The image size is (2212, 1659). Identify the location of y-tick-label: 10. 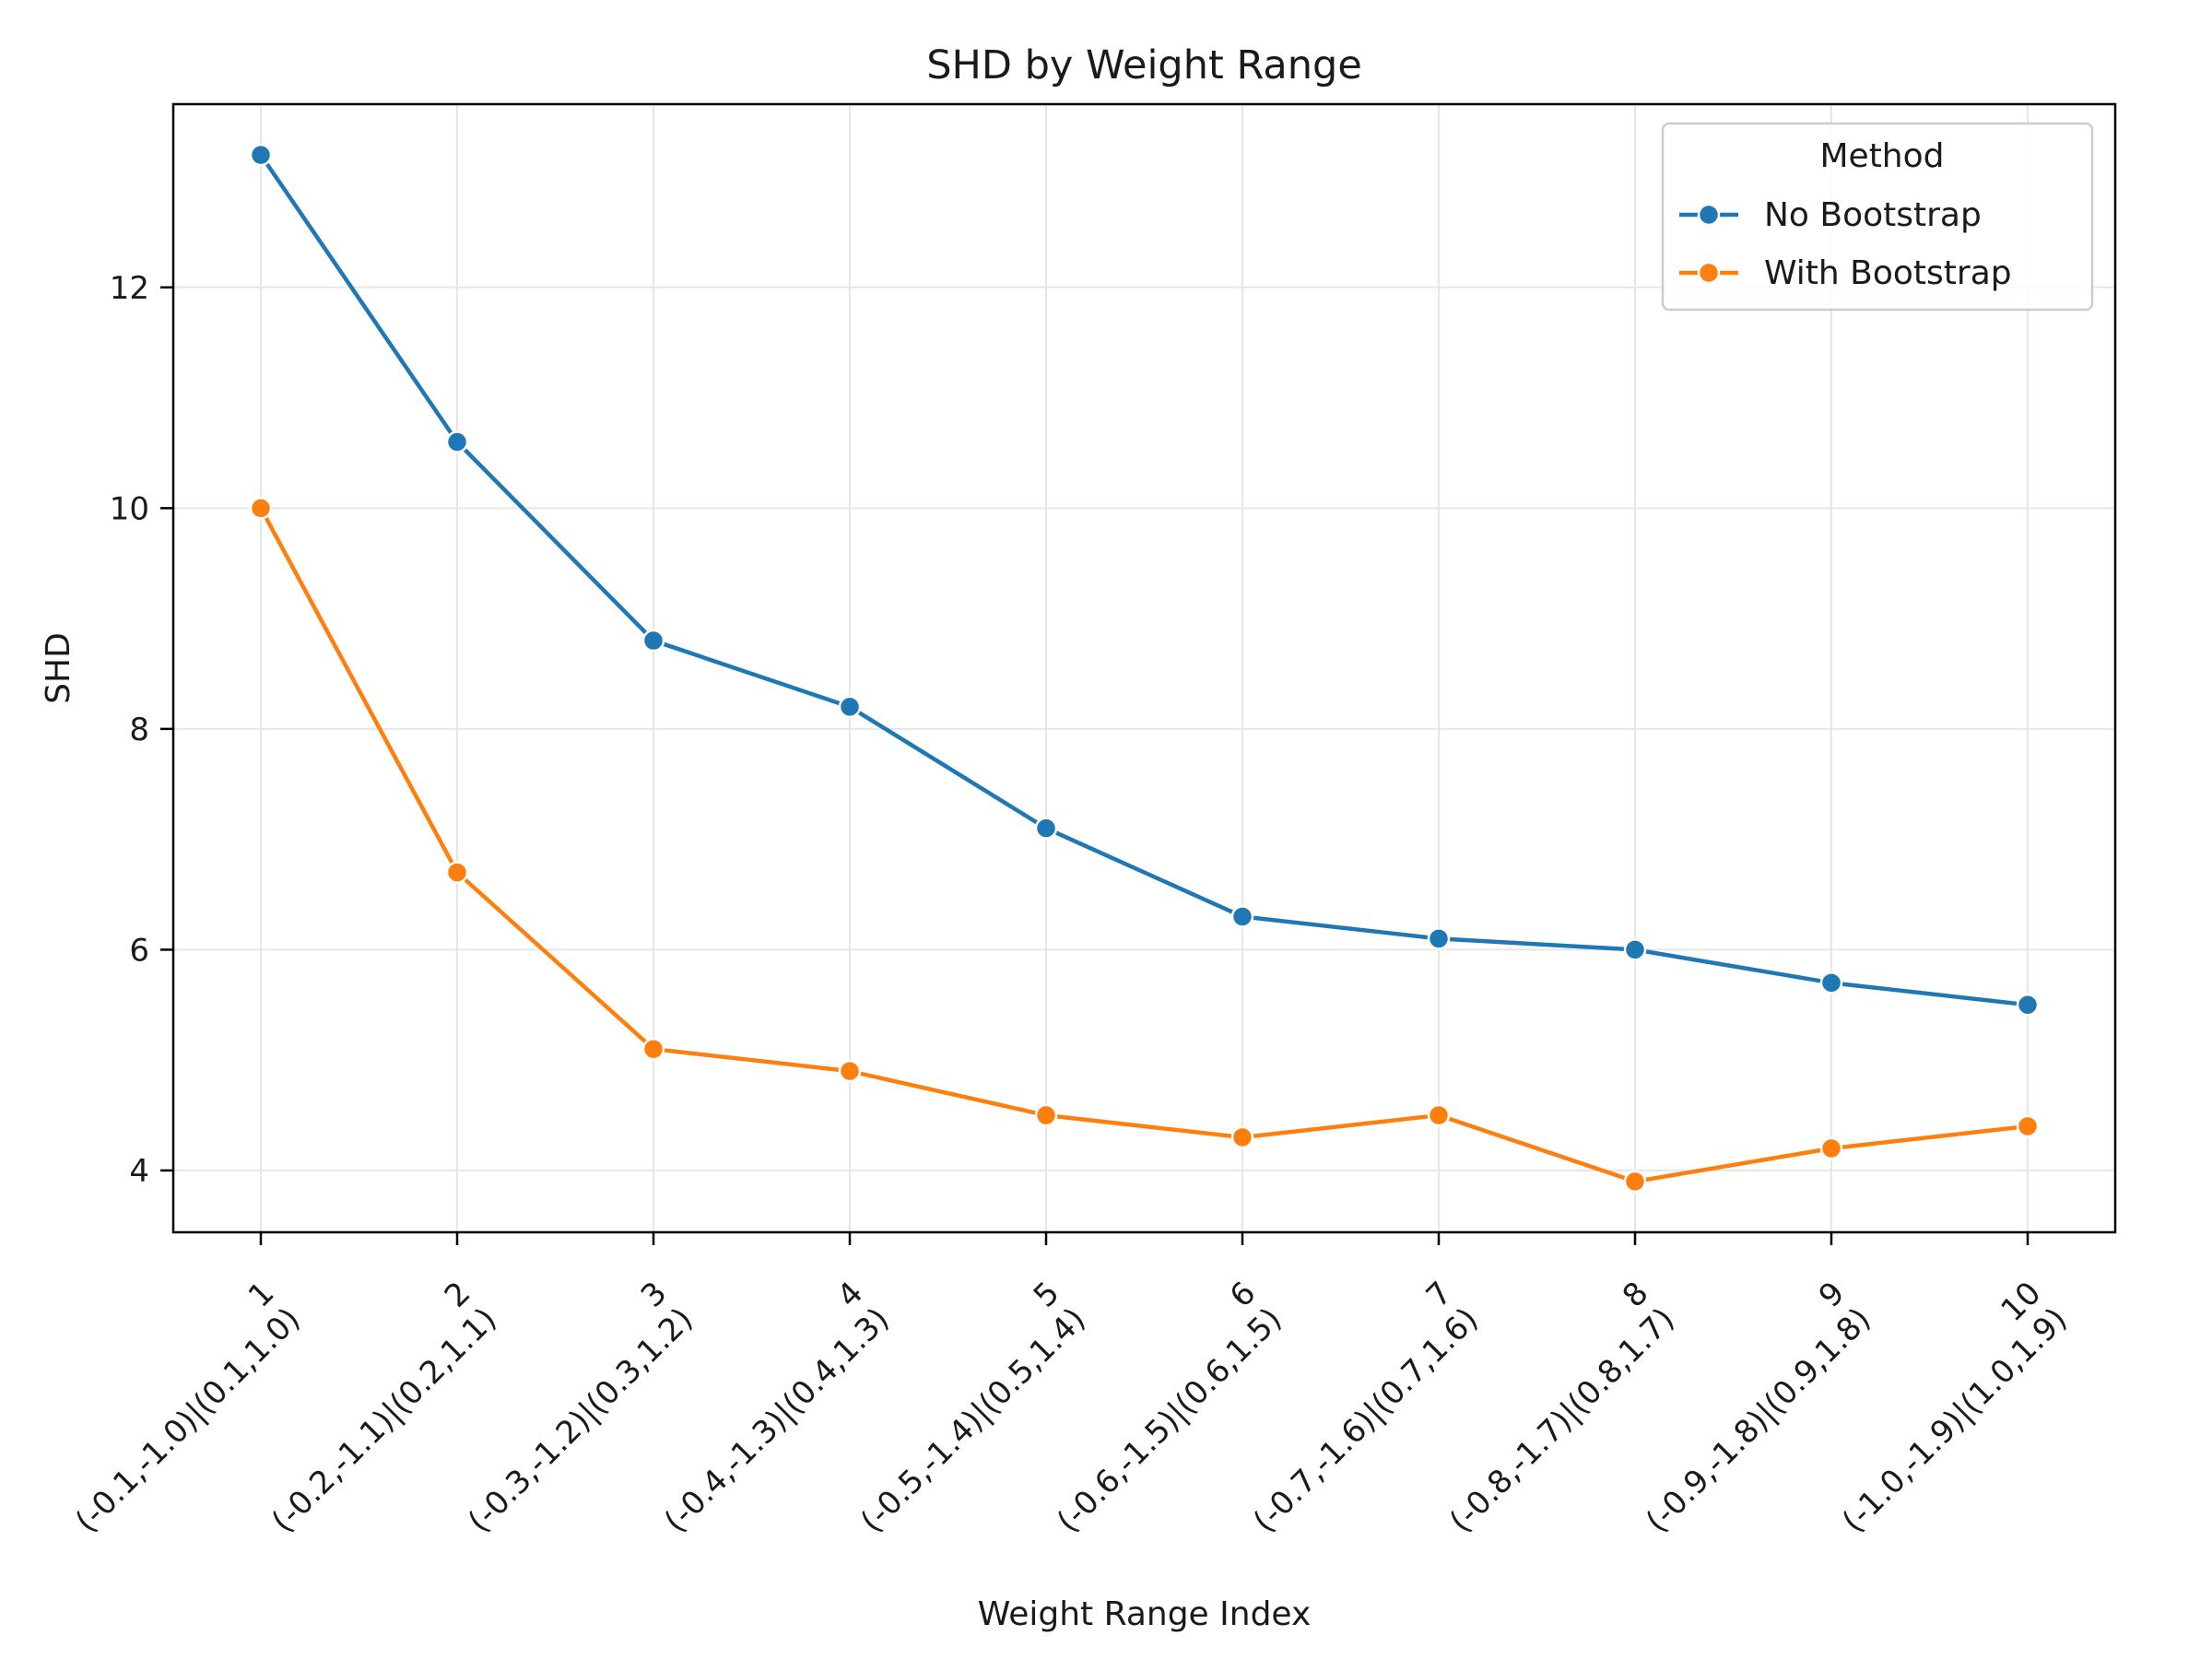
(129, 508).